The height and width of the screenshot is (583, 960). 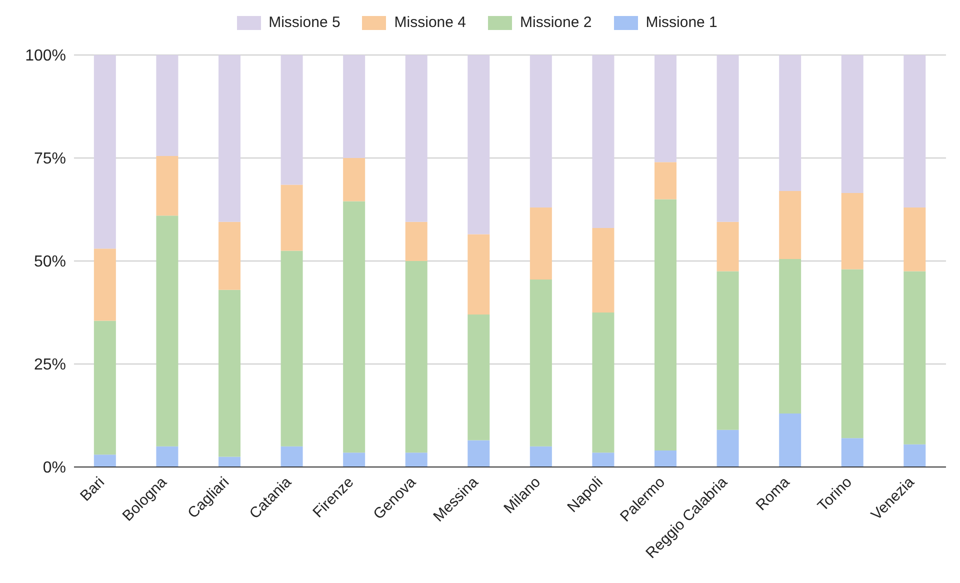 I want to click on y-tick-label: 50%, so click(x=50, y=262).